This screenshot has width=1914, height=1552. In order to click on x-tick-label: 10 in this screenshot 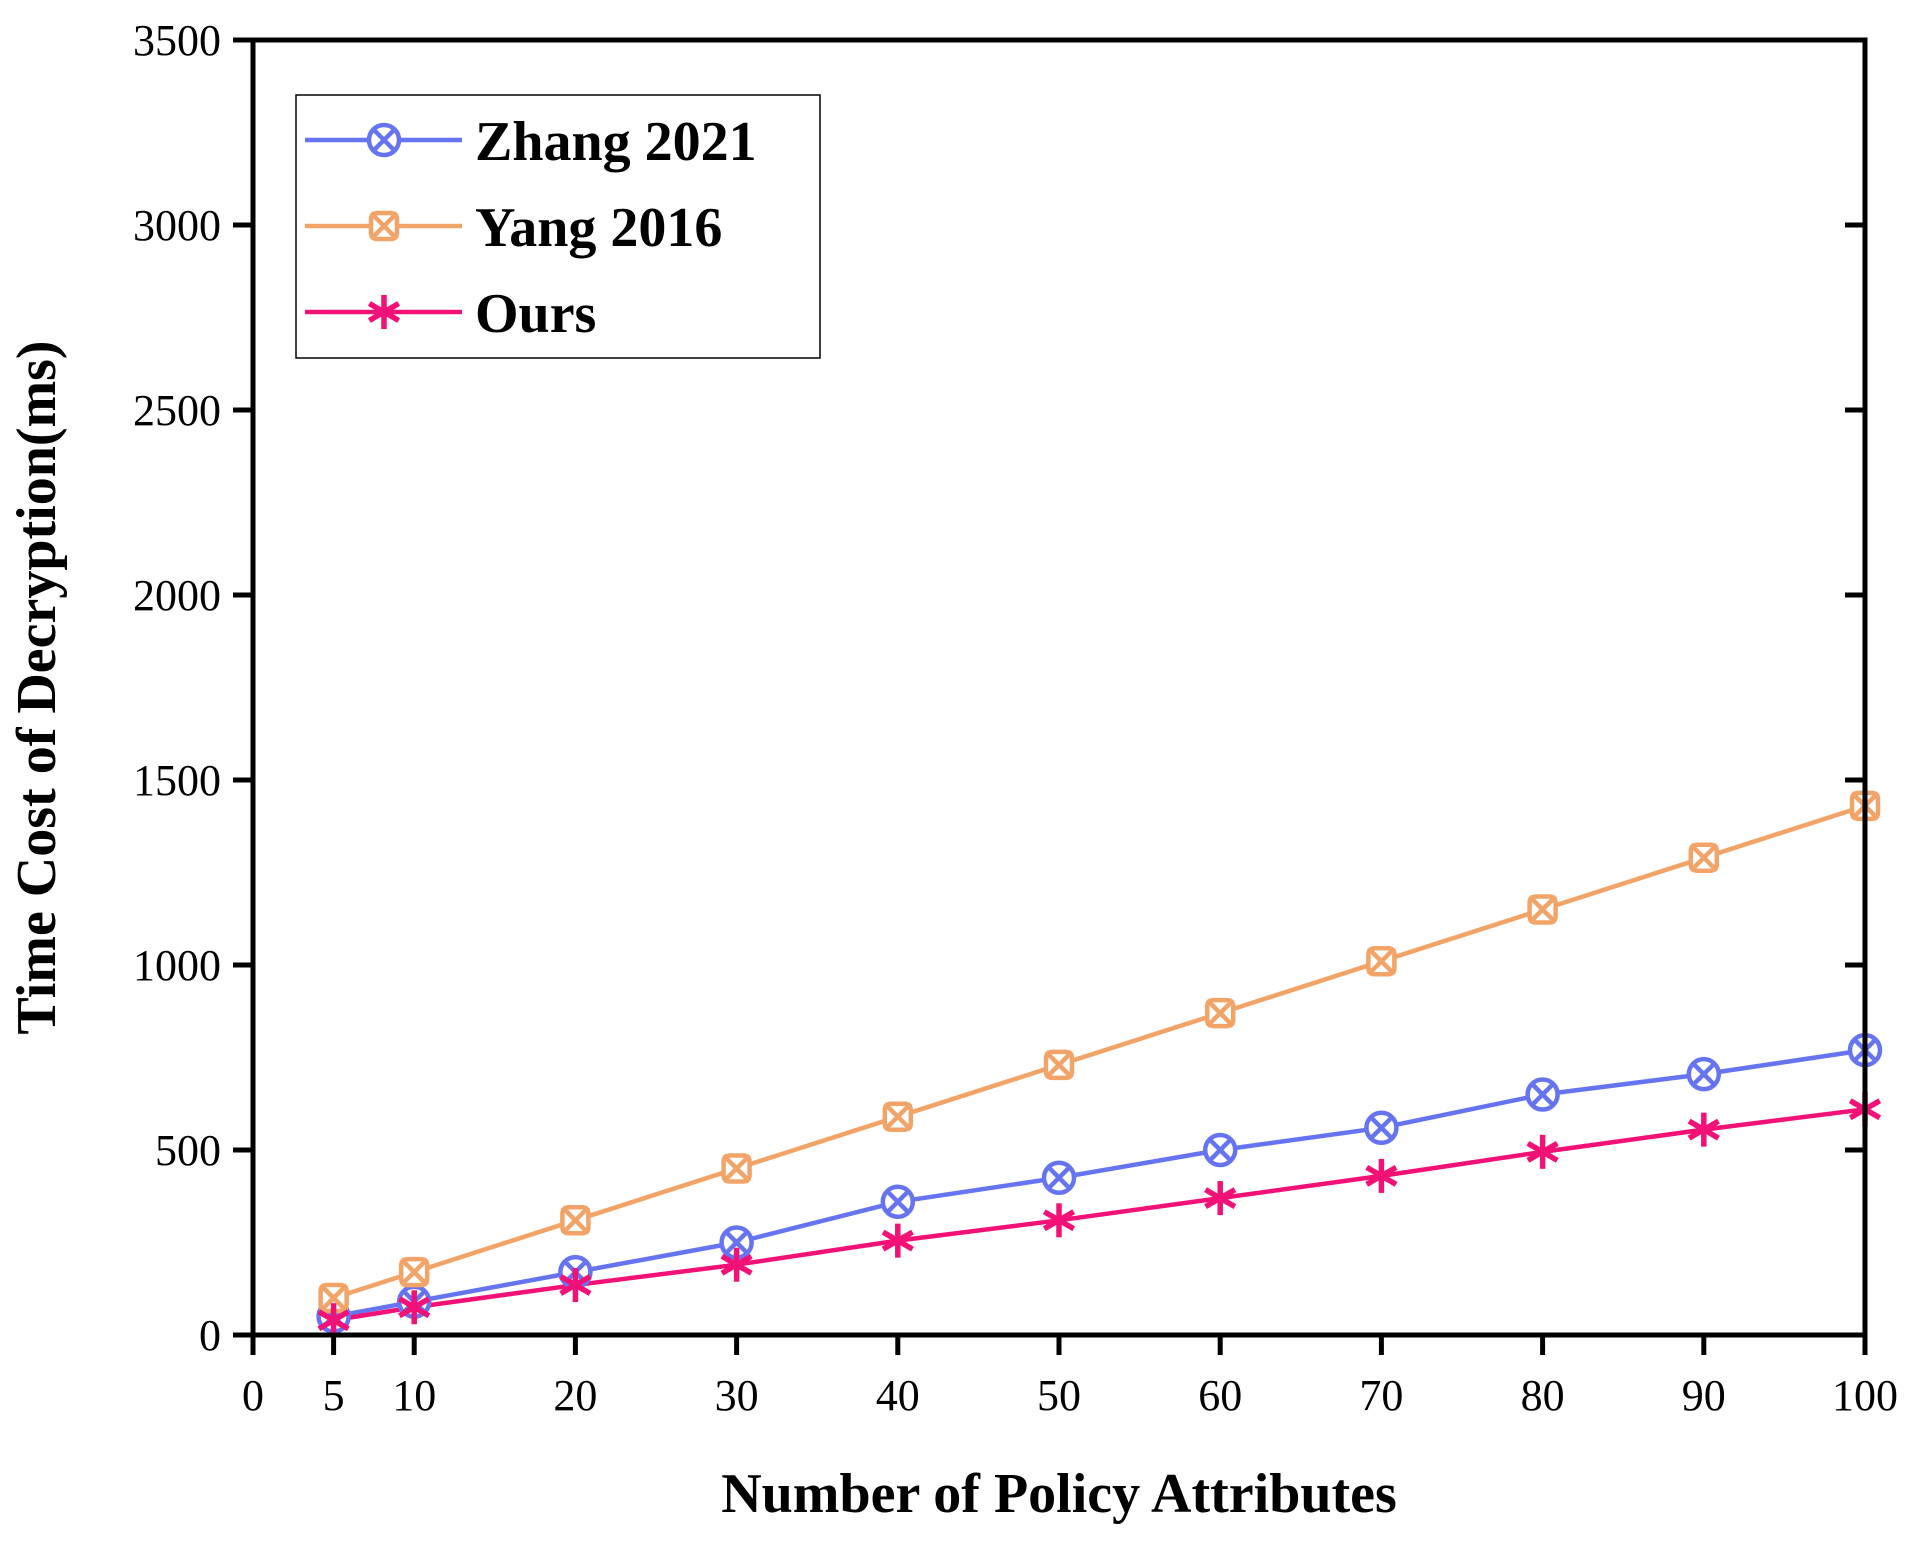, I will do `click(414, 1395)`.